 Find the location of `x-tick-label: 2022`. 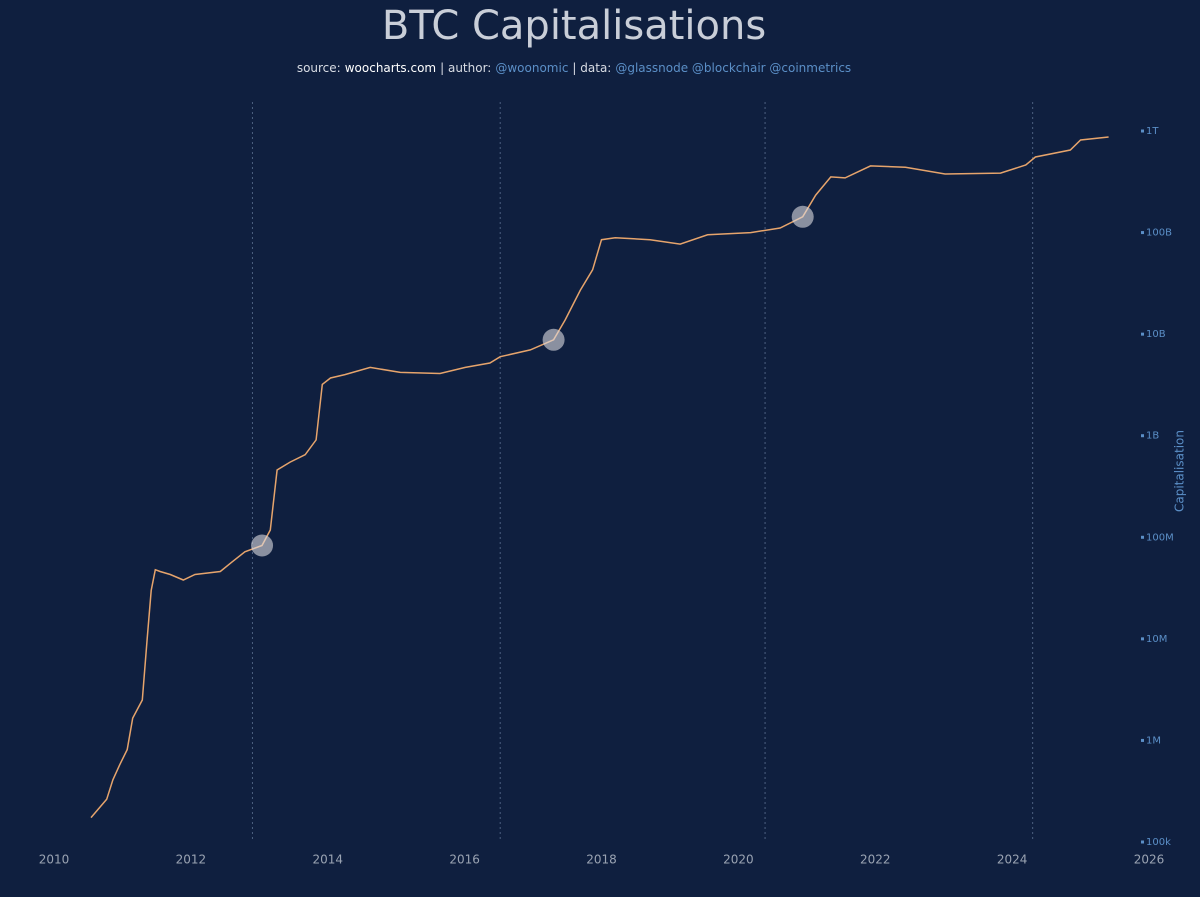

x-tick-label: 2022 is located at coordinates (875, 860).